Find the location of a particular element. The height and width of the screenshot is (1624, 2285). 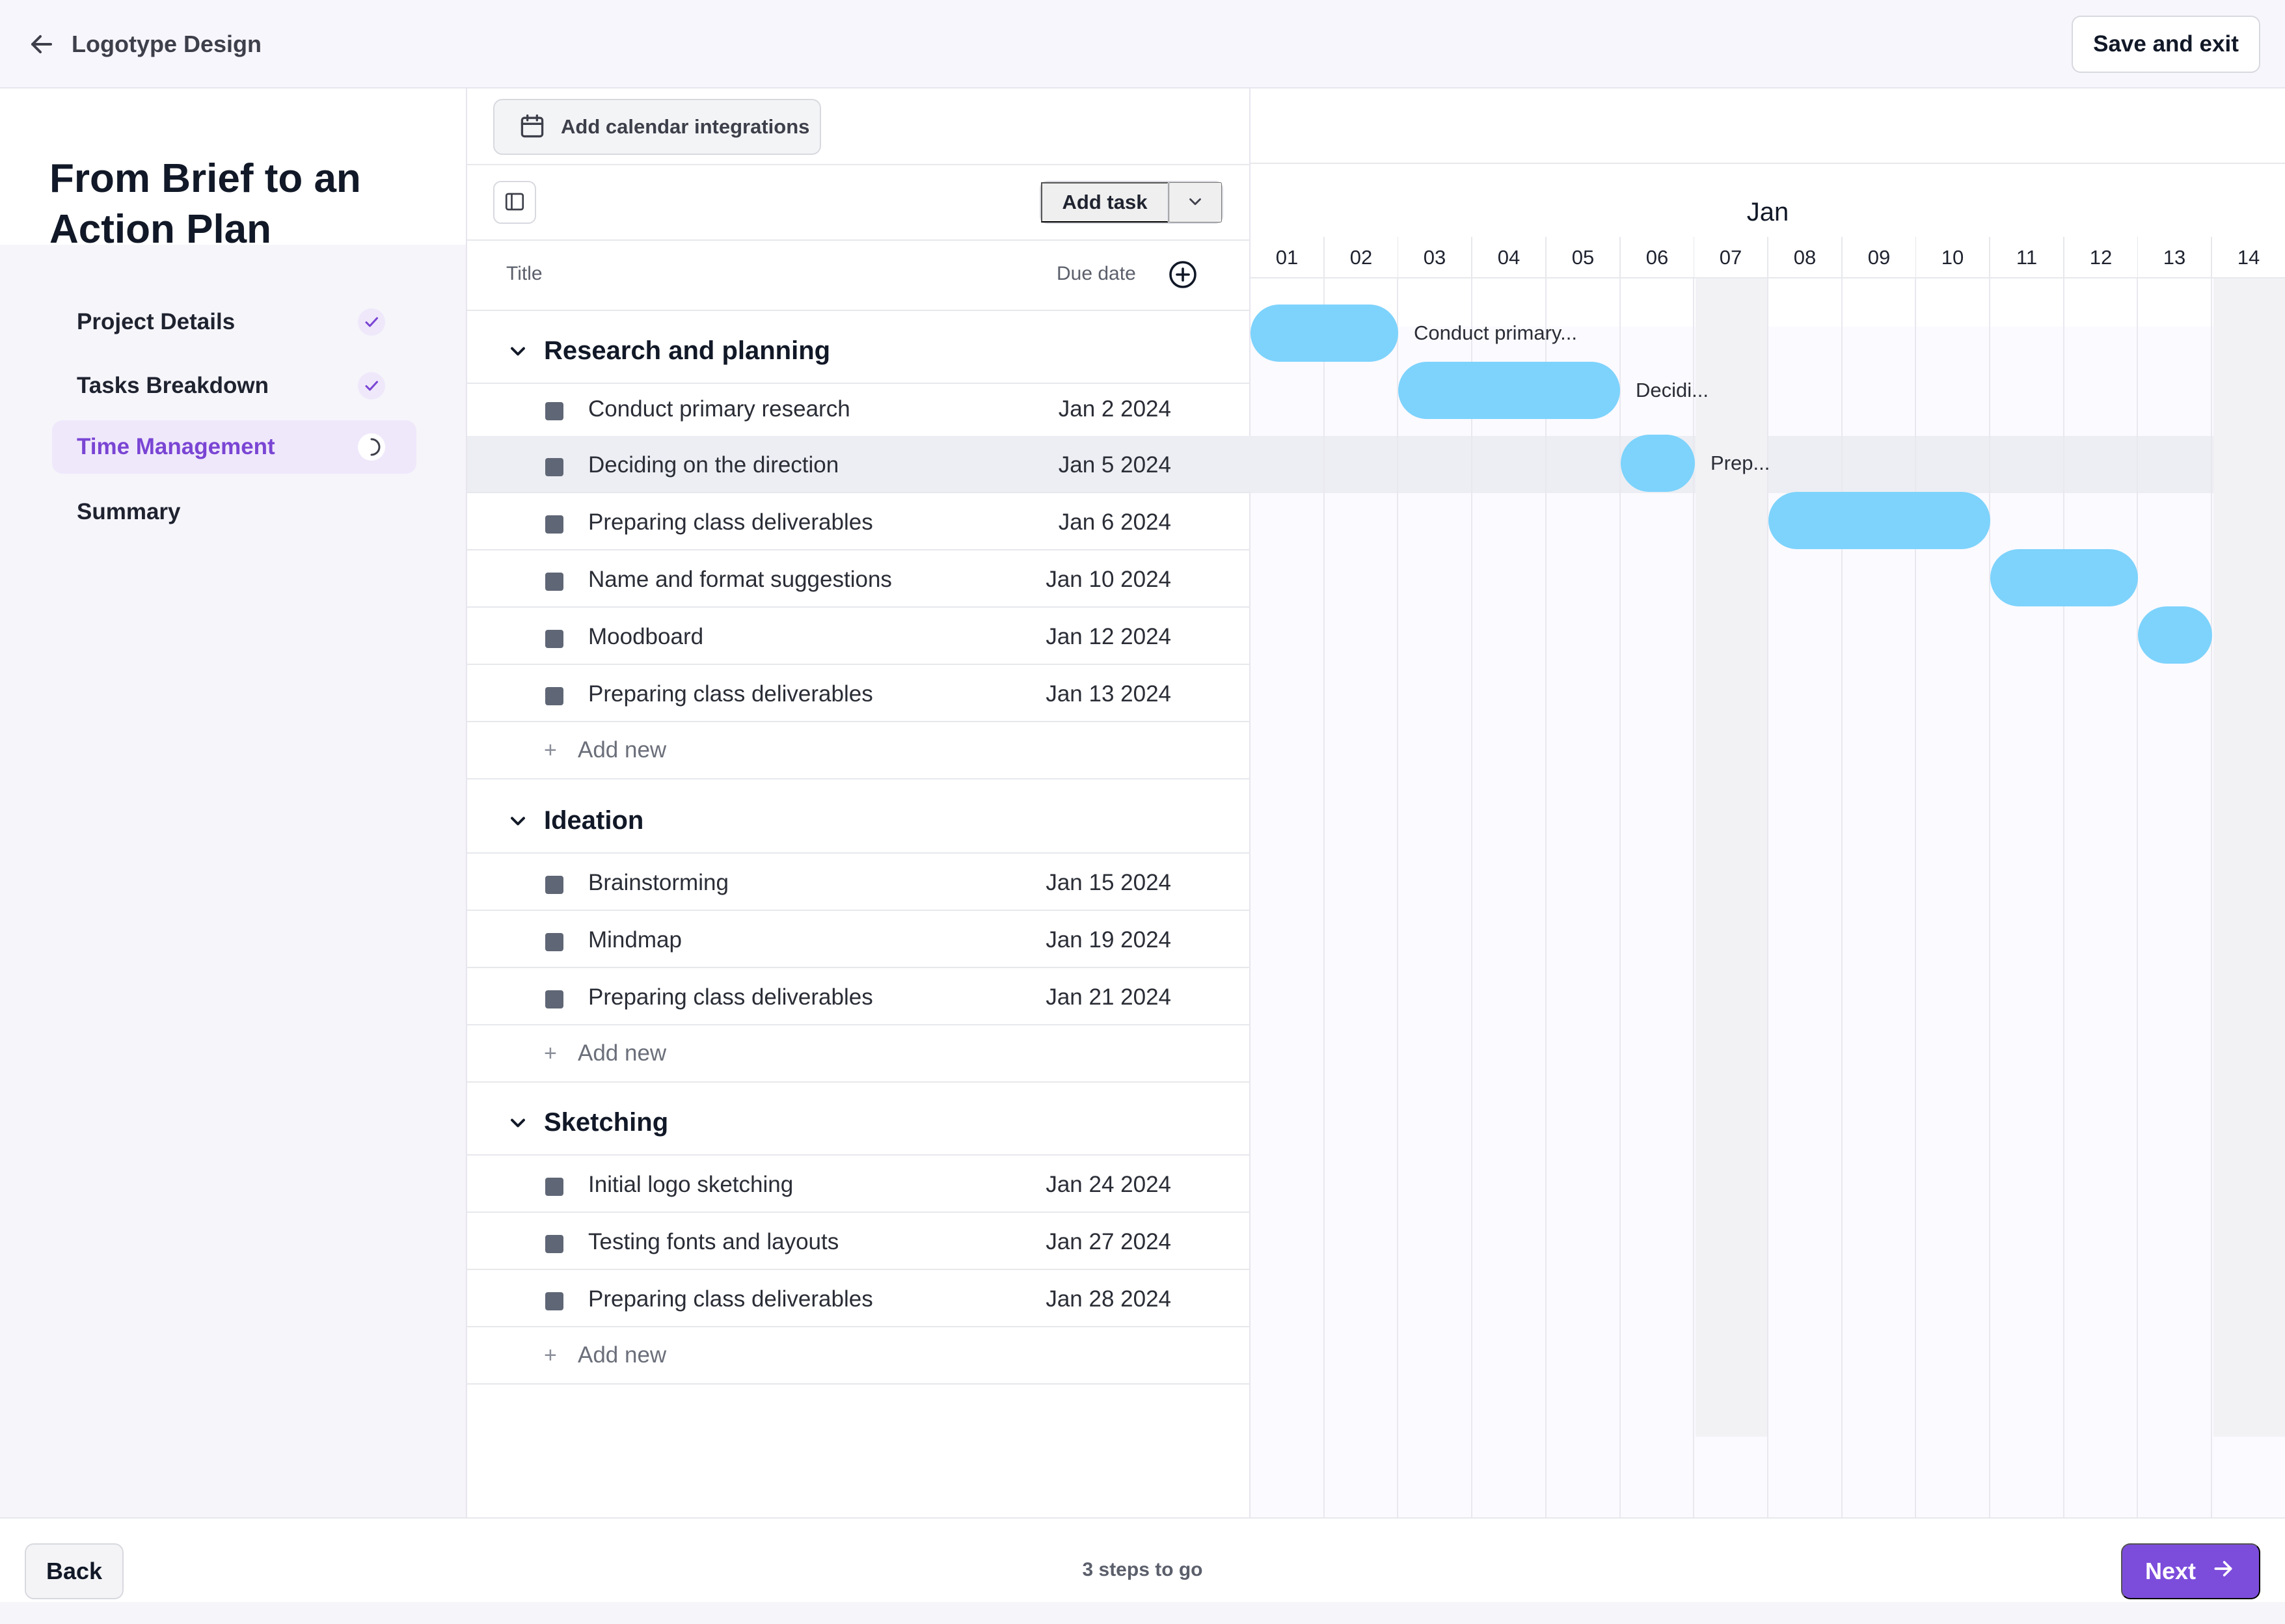

month-label: Jan is located at coordinates (1767, 212).